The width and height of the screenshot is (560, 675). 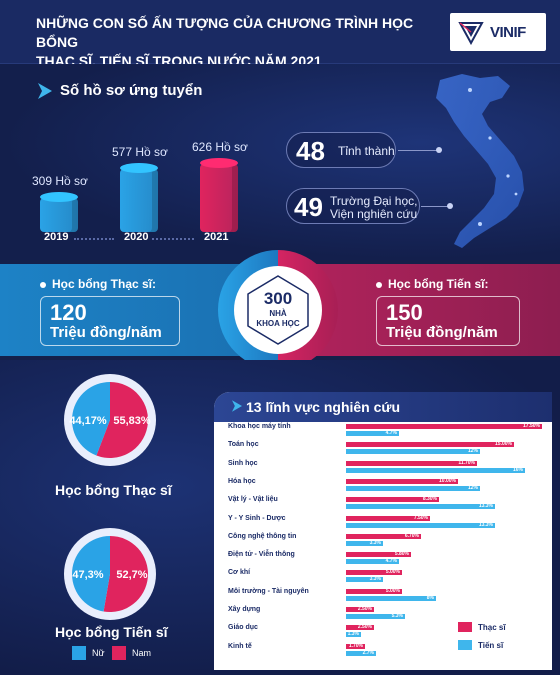 I want to click on connector-dot, so click(x=439, y=150).